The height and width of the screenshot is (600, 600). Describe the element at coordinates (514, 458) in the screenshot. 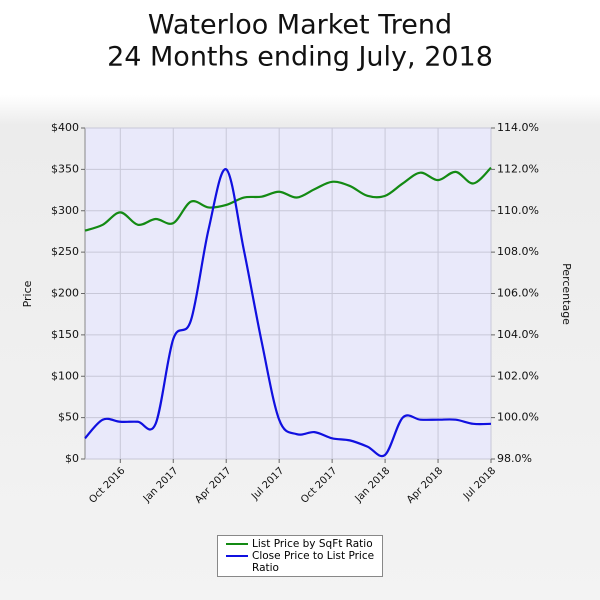

I see `y2-tick-label: 98.0%` at that location.